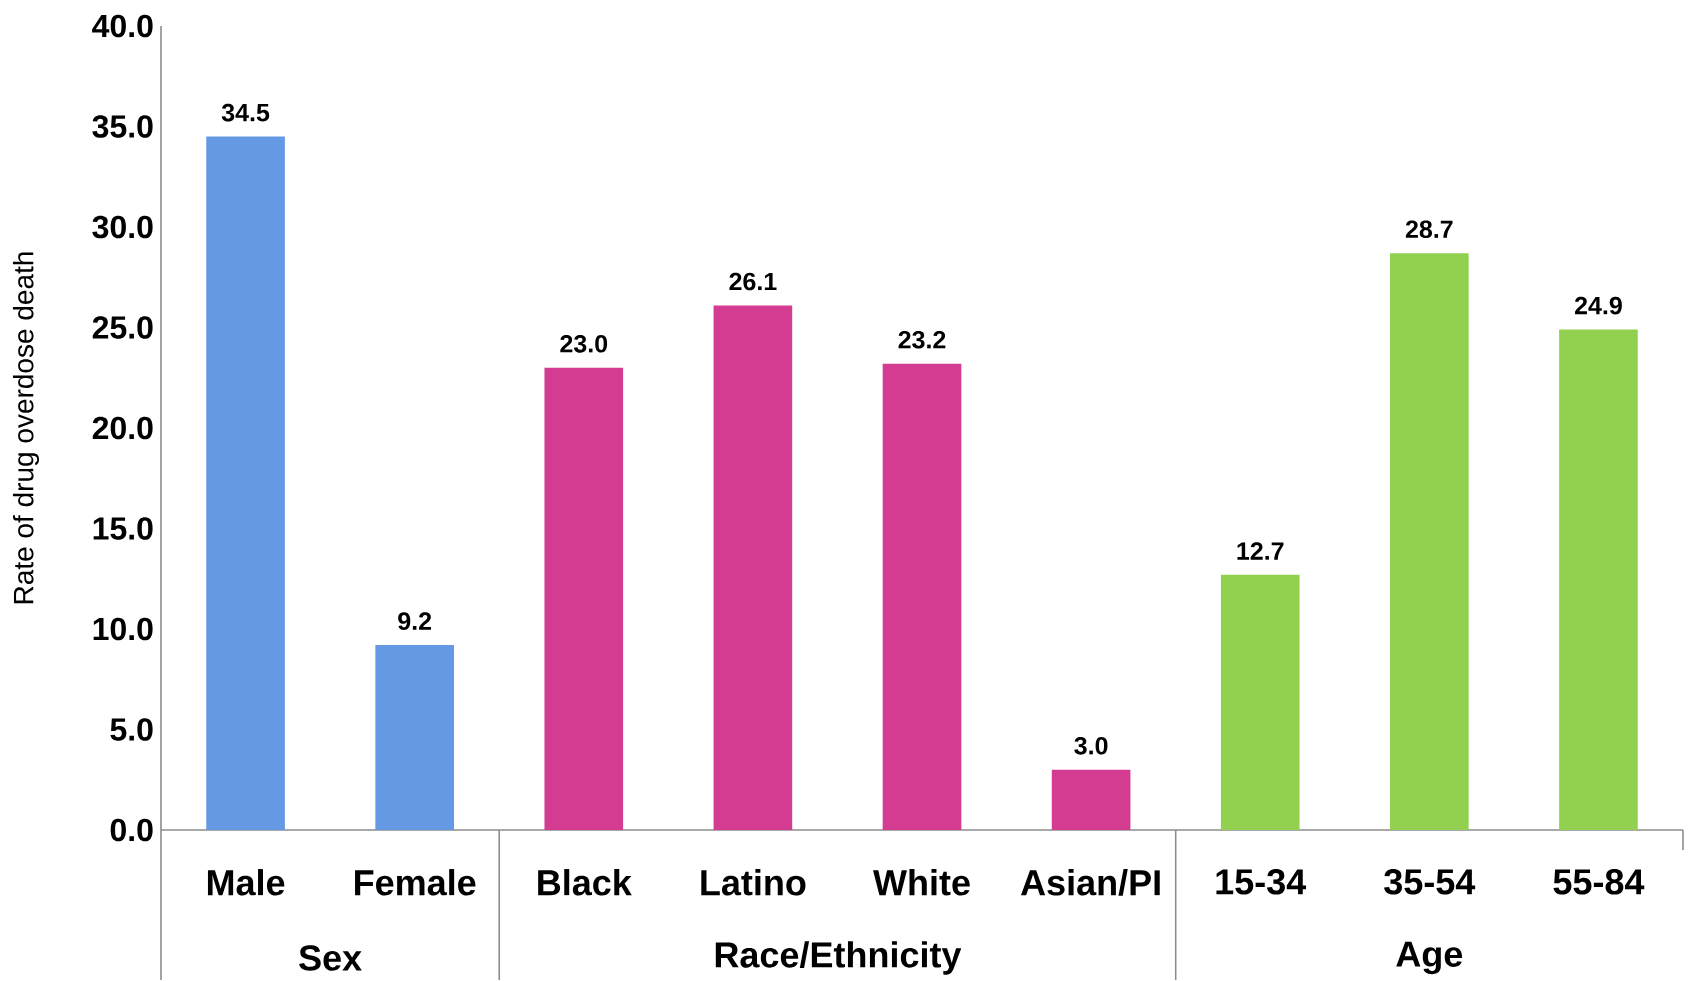  What do you see at coordinates (1261, 881) in the screenshot?
I see `x-tick-label: 15-34` at bounding box center [1261, 881].